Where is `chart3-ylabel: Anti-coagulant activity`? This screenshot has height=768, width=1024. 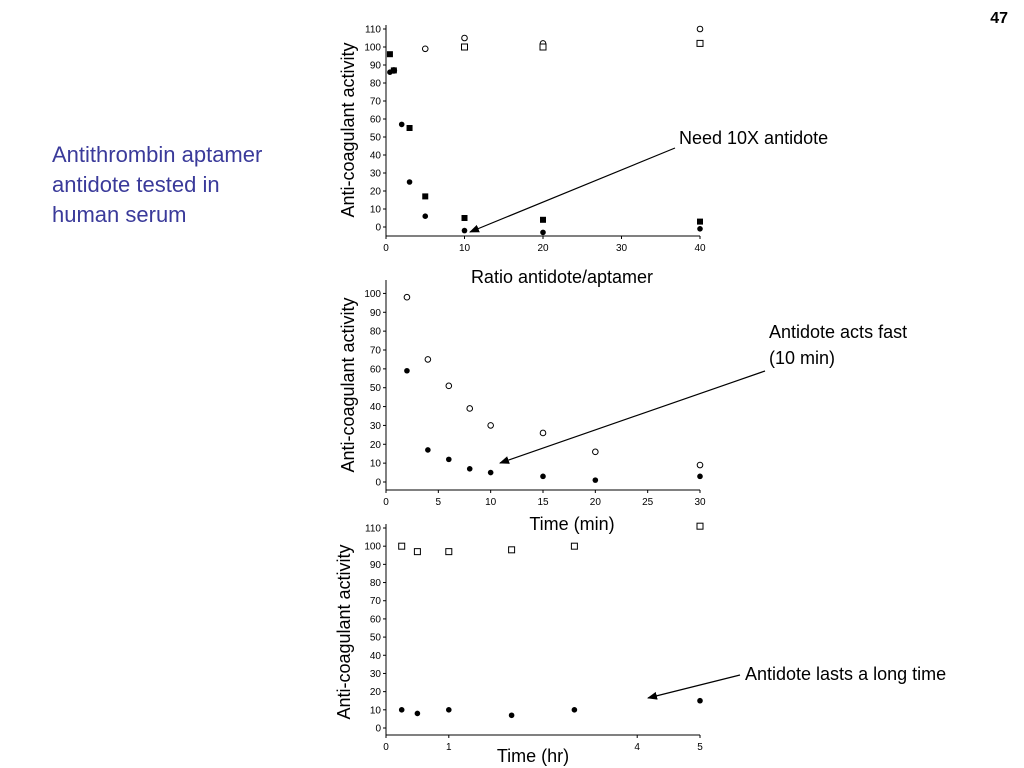 chart3-ylabel: Anti-coagulant activity is located at coordinates (344, 631).